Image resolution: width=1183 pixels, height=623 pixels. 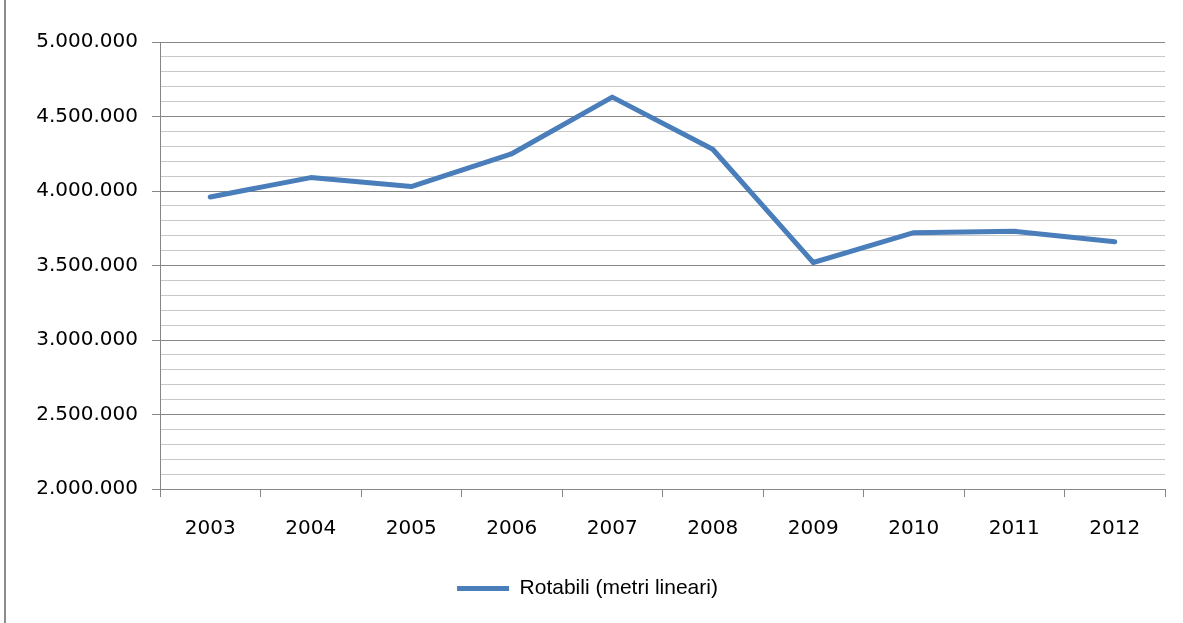 I want to click on y-tick-label: 3.500.000, so click(x=87, y=263).